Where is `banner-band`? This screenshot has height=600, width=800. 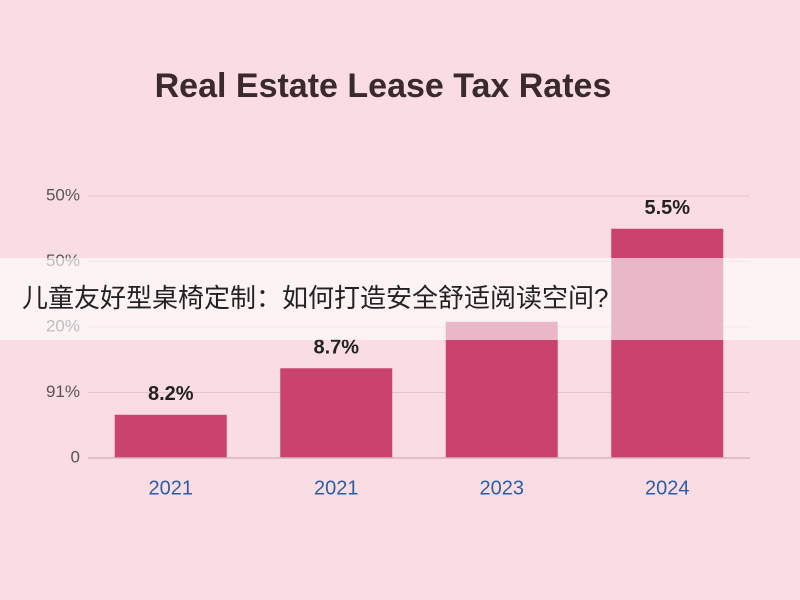
banner-band is located at coordinates (400, 299).